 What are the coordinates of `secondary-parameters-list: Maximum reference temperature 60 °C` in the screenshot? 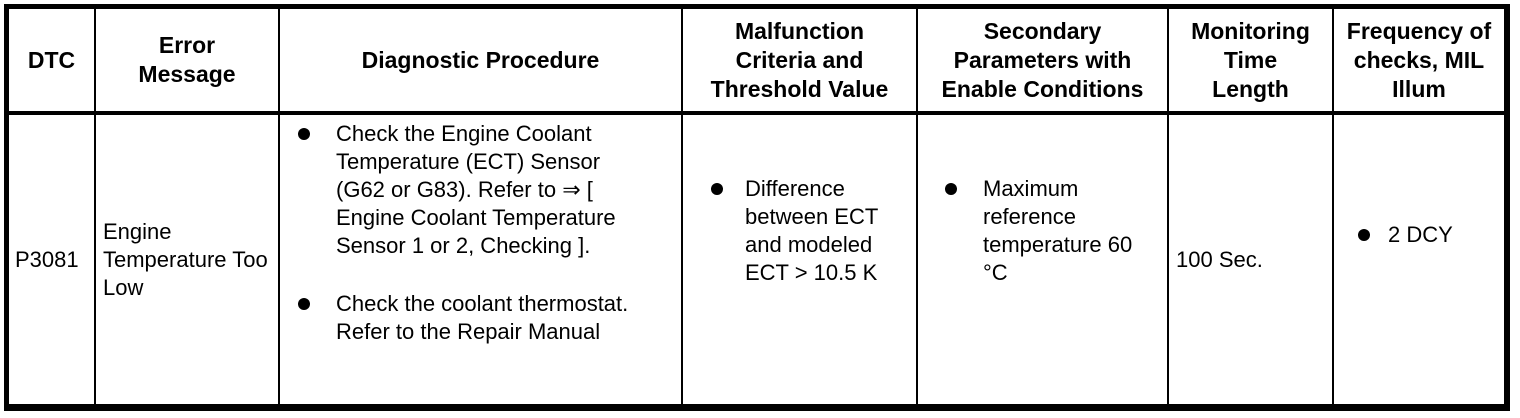 It's located at (1042, 231).